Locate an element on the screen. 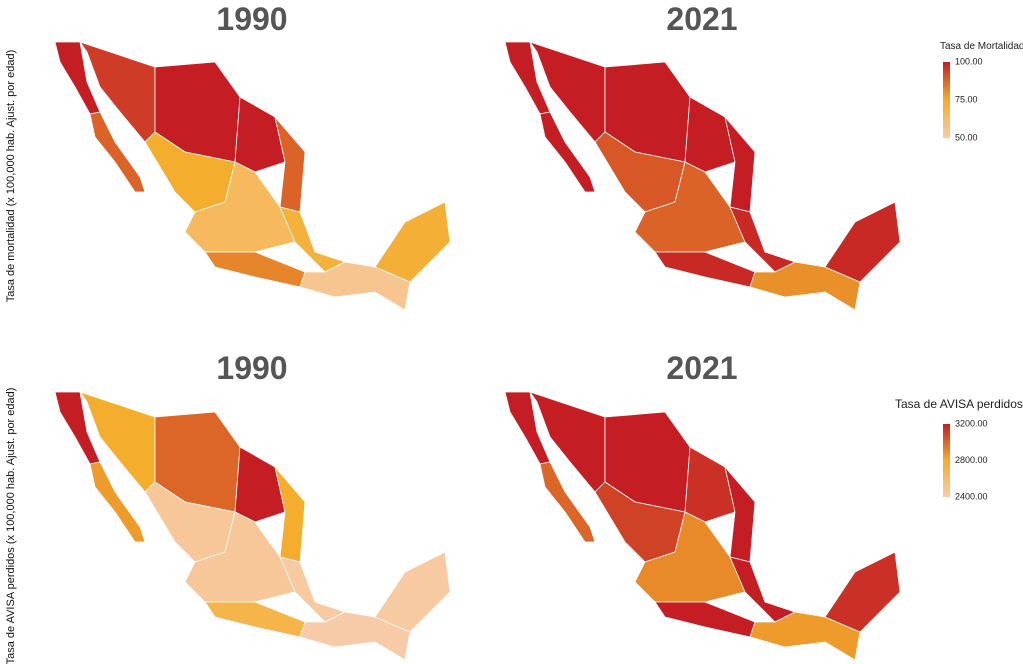 The image size is (1023, 664). colorbar-tick-label: 3200.00 is located at coordinates (971, 423).